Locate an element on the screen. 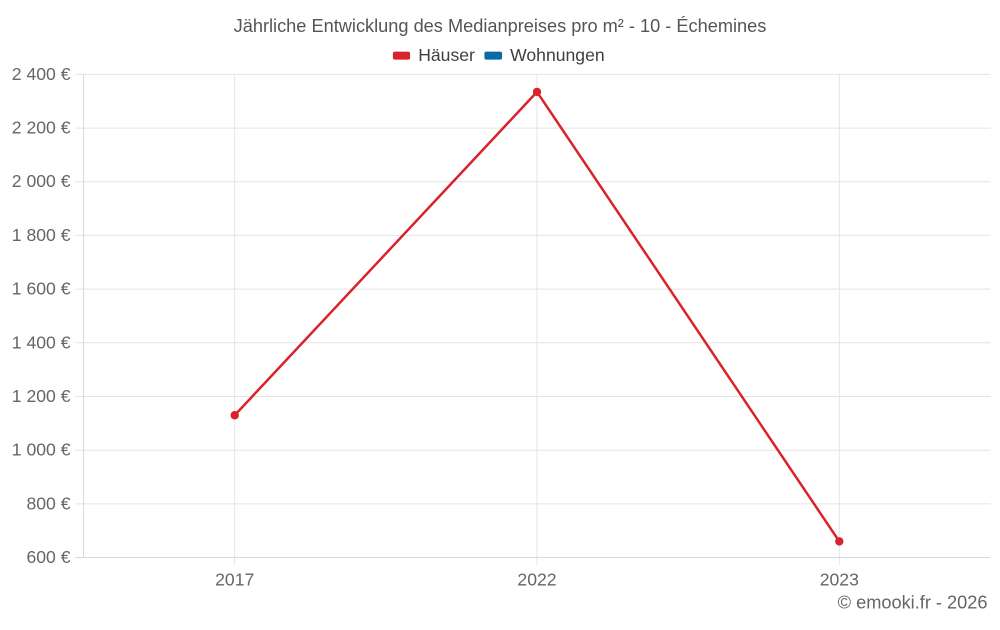  svg-text: 2 000 € is located at coordinates (41, 181).